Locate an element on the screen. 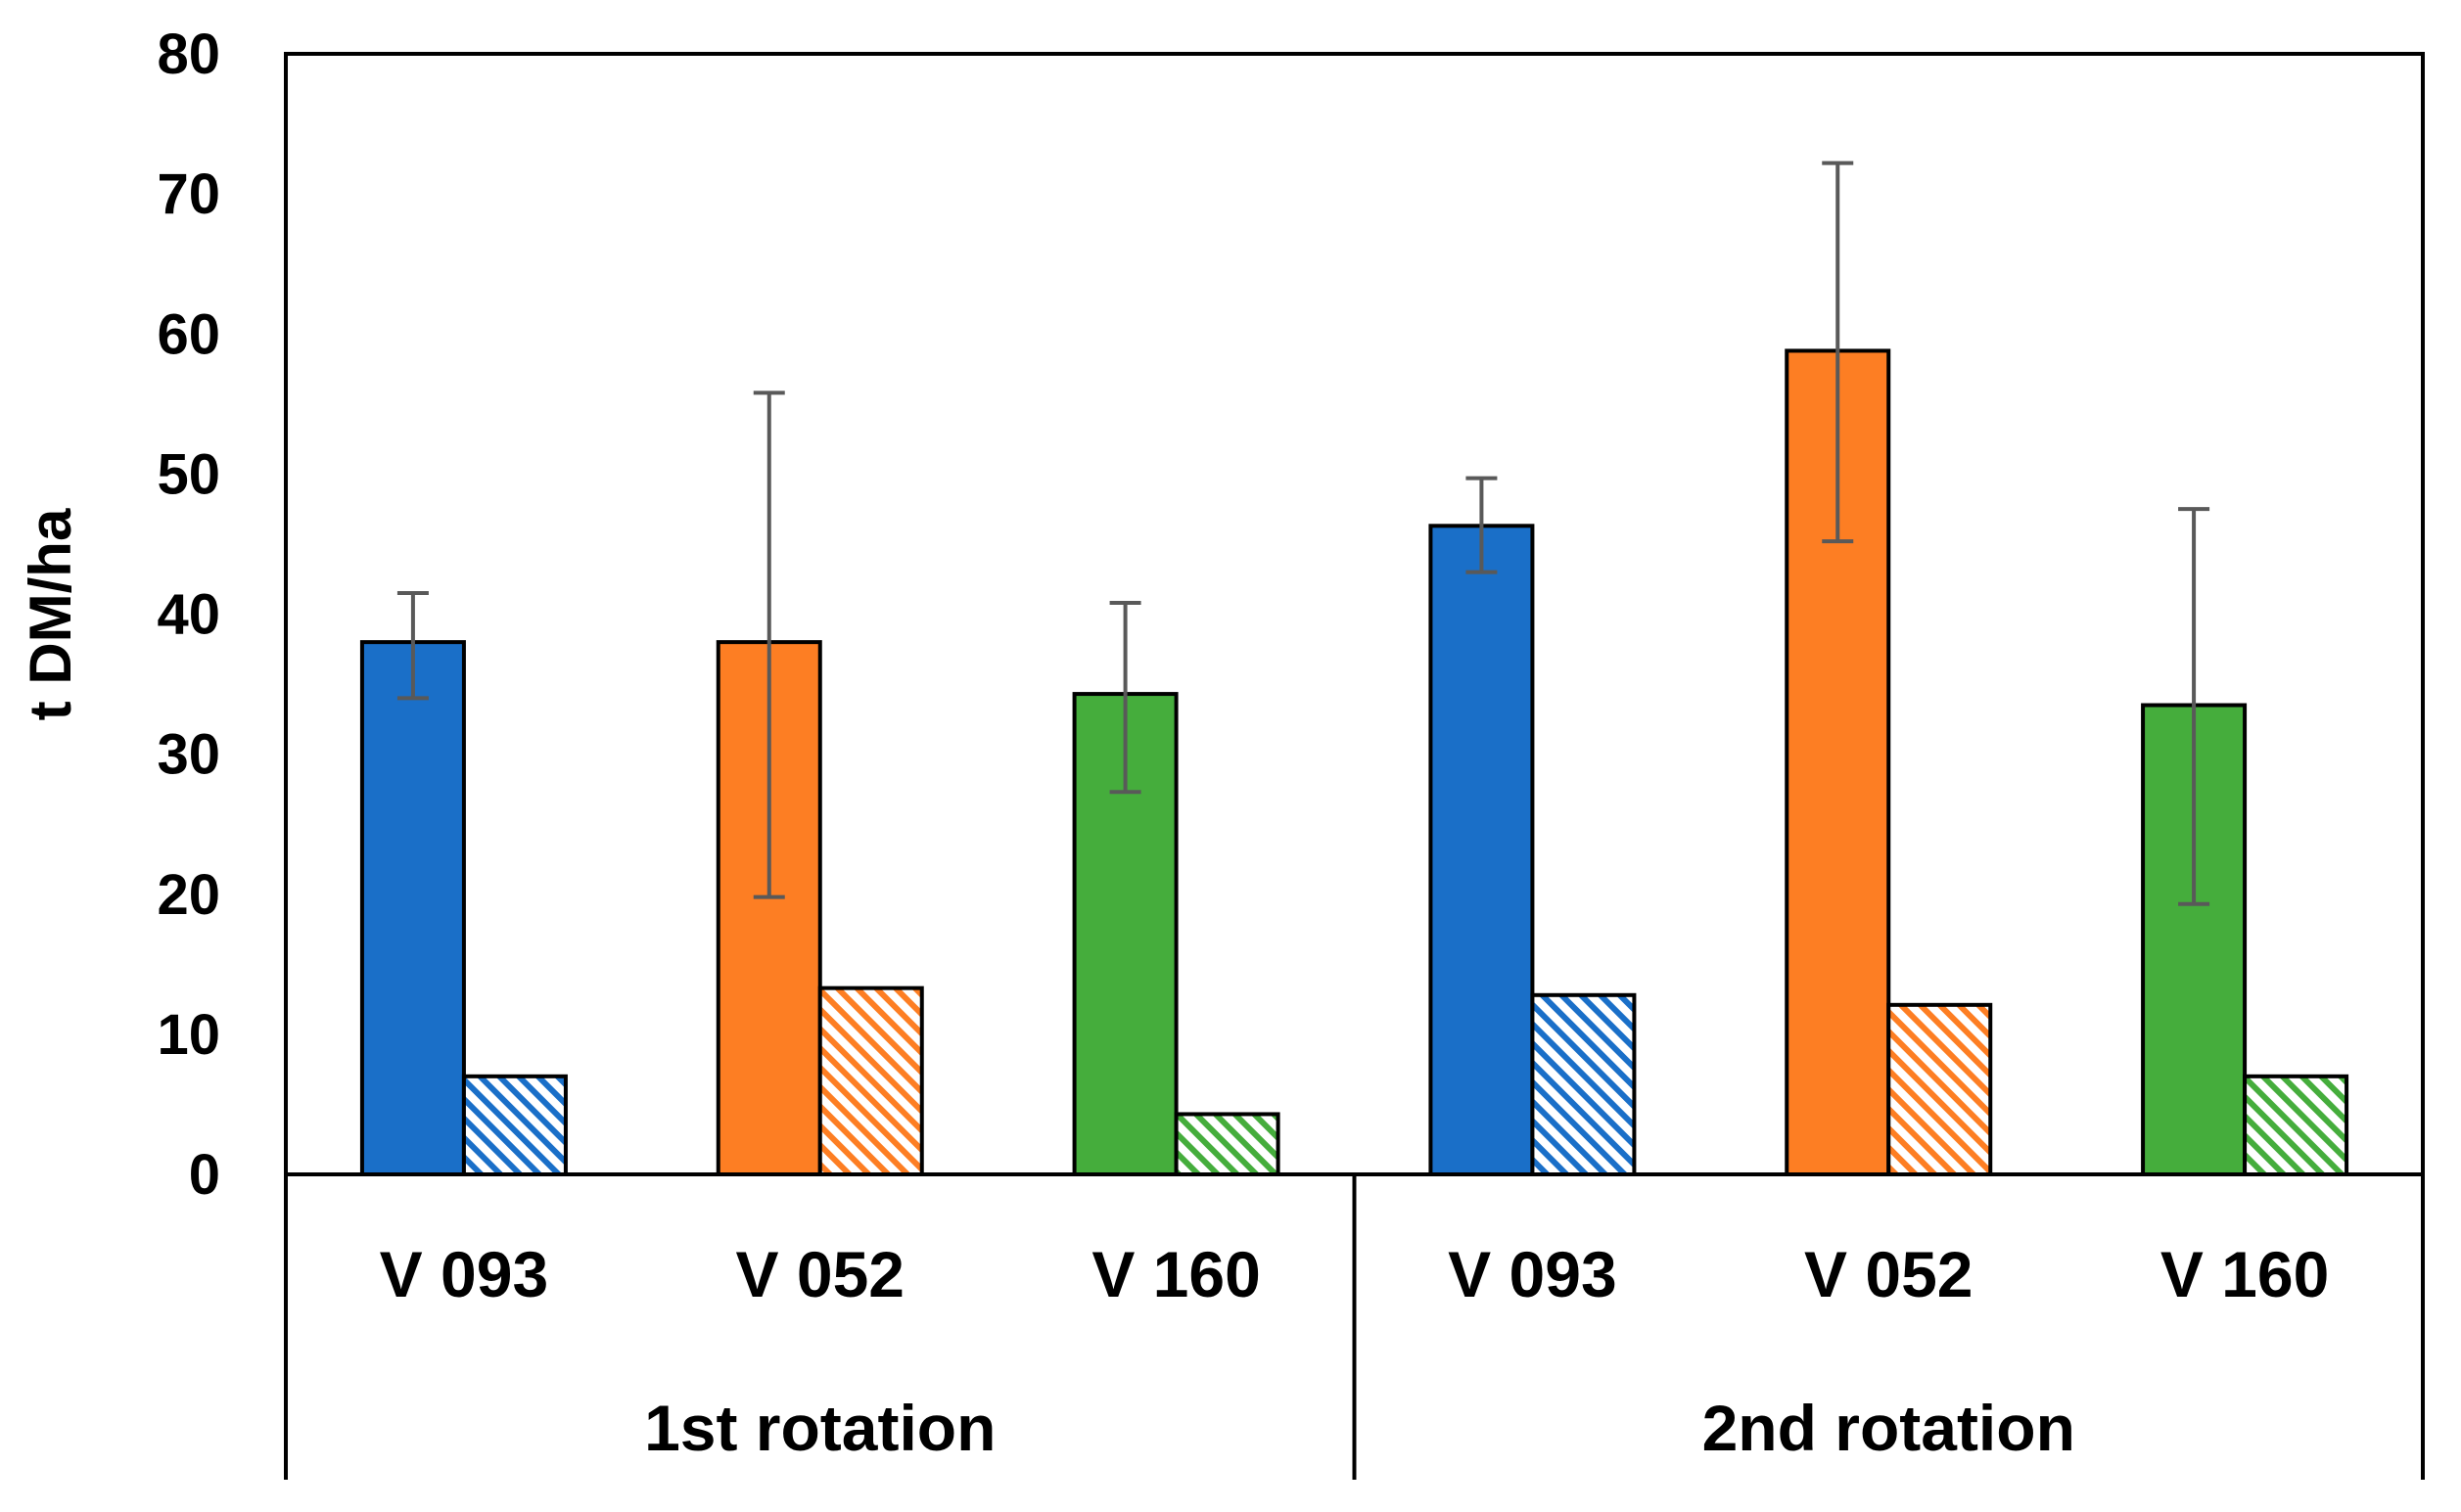 This screenshot has height=1512, width=2461. y-tick-label: 40 is located at coordinates (188, 615).